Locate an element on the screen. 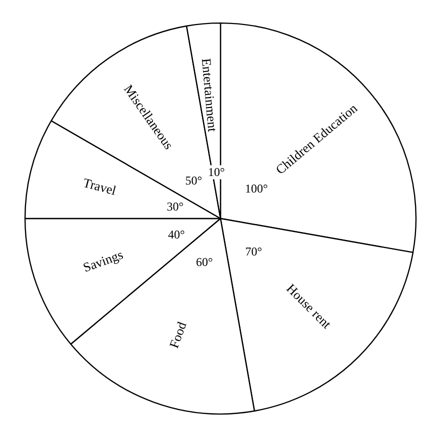 Image resolution: width=446 pixels, height=441 pixels. data-label: 10° is located at coordinates (217, 172).